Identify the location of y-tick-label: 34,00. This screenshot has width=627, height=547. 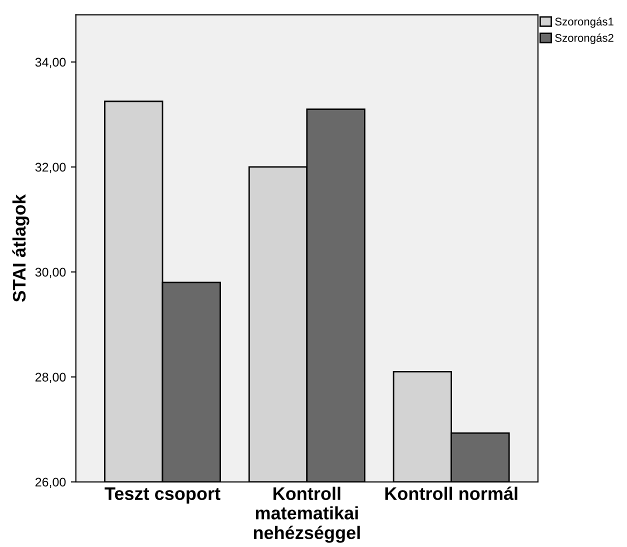
(50, 63).